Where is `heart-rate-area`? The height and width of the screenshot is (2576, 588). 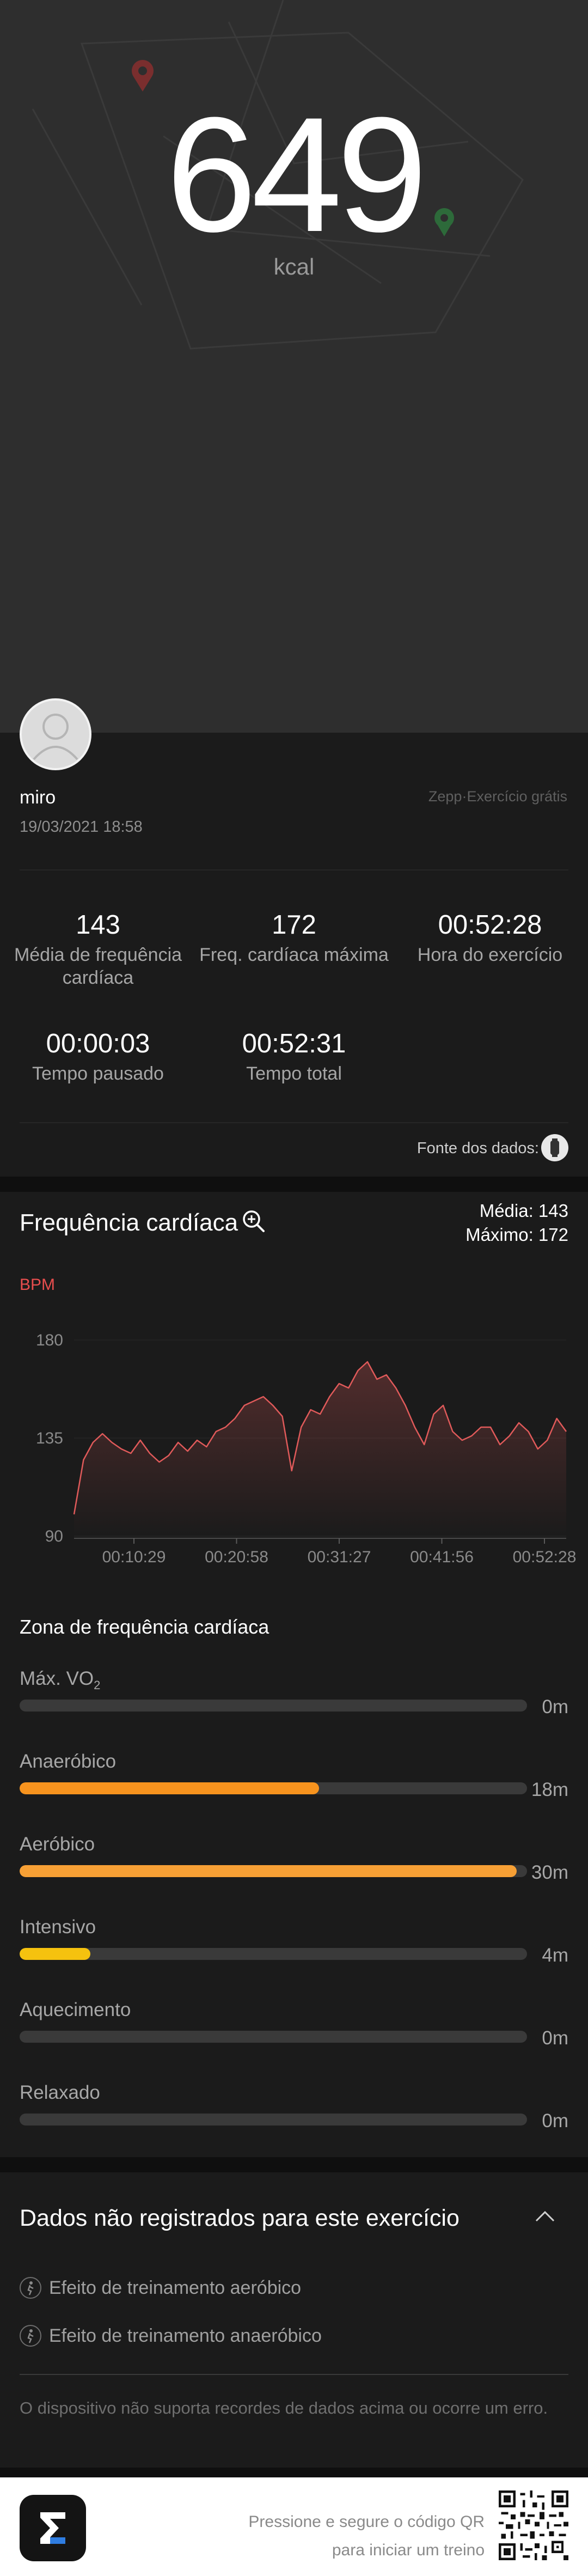
heart-rate-area is located at coordinates (320, 1449).